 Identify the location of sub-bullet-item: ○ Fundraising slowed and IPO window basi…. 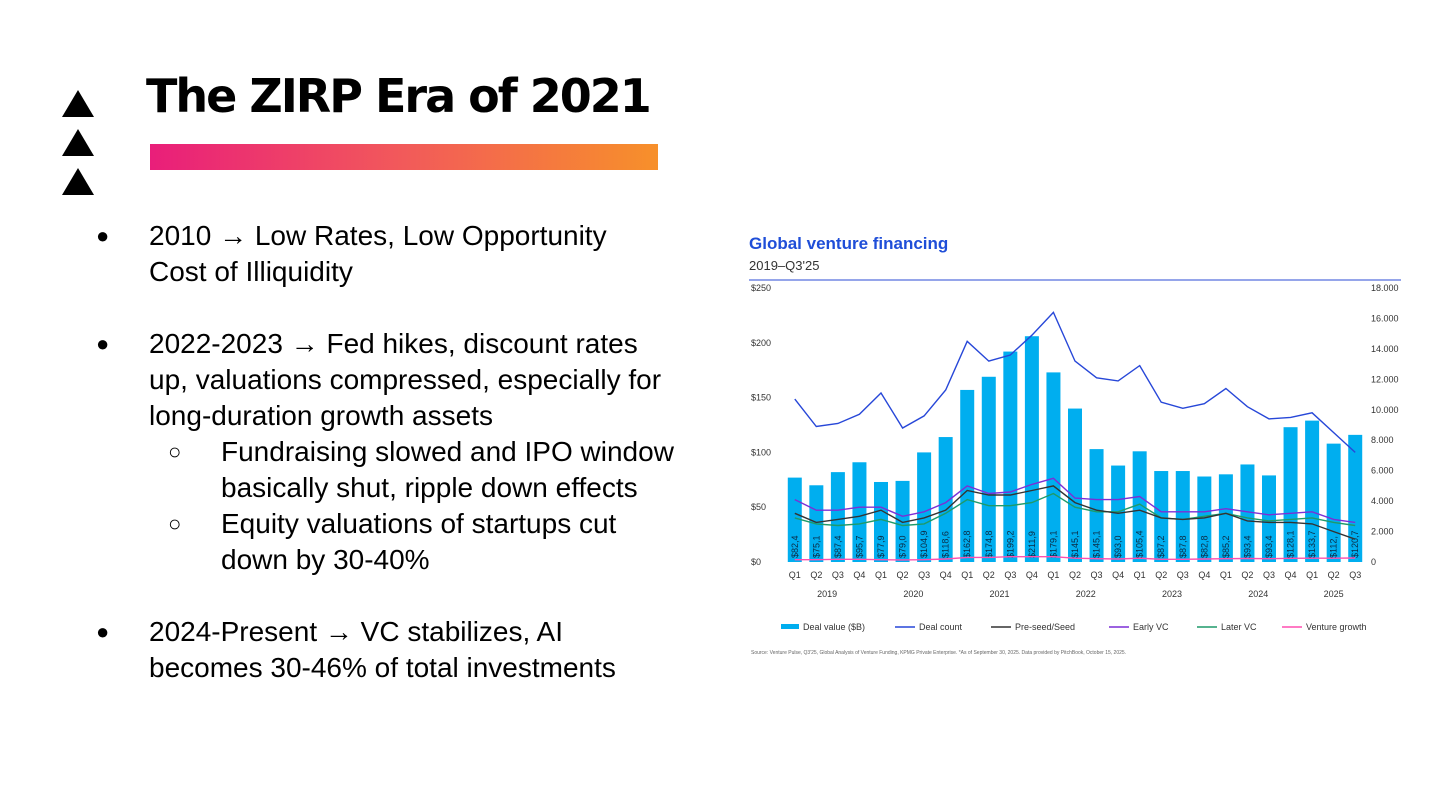
(410, 470).